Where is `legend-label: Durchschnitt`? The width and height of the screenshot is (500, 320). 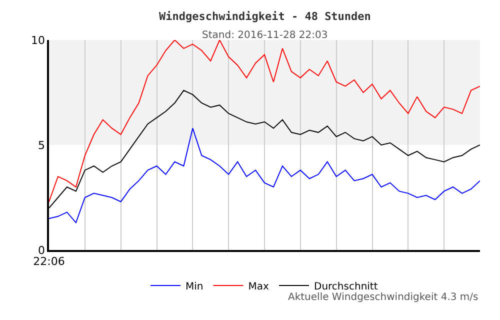 legend-label: Durchschnitt is located at coordinates (346, 286).